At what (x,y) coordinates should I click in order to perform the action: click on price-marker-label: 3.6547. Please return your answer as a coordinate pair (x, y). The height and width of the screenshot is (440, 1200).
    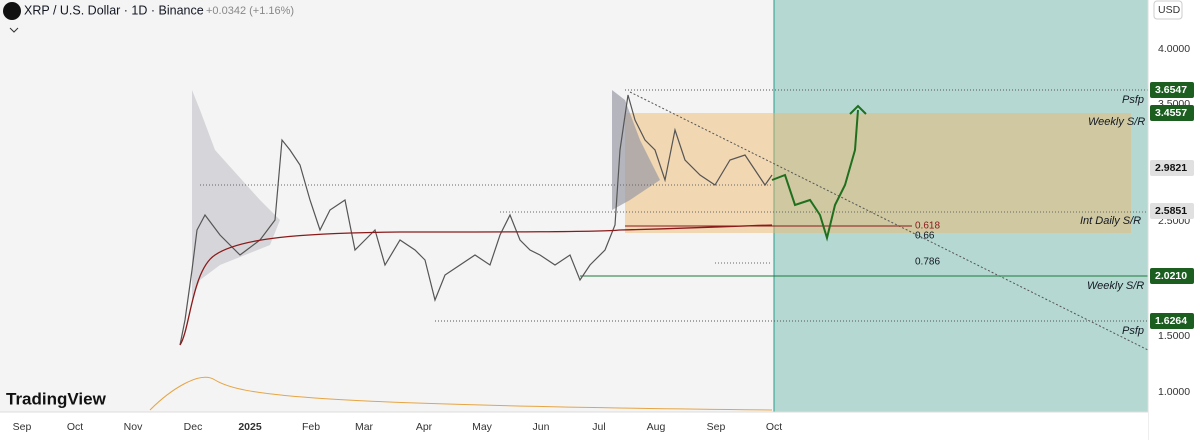
    Looking at the image, I should click on (1171, 90).